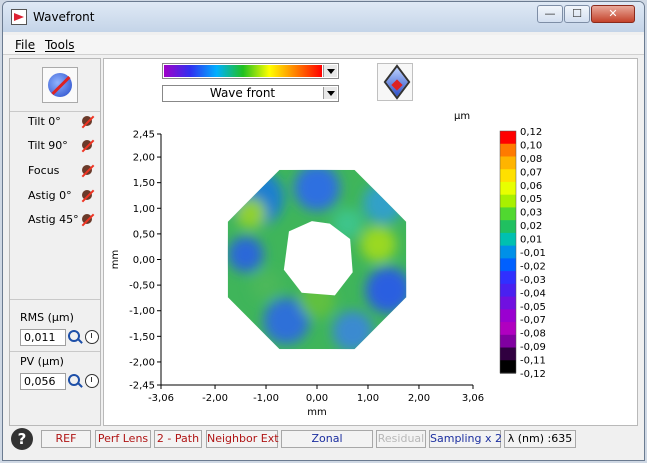  Describe the element at coordinates (323, 45) in the screenshot. I see `menu-bar: File Tools` at that location.